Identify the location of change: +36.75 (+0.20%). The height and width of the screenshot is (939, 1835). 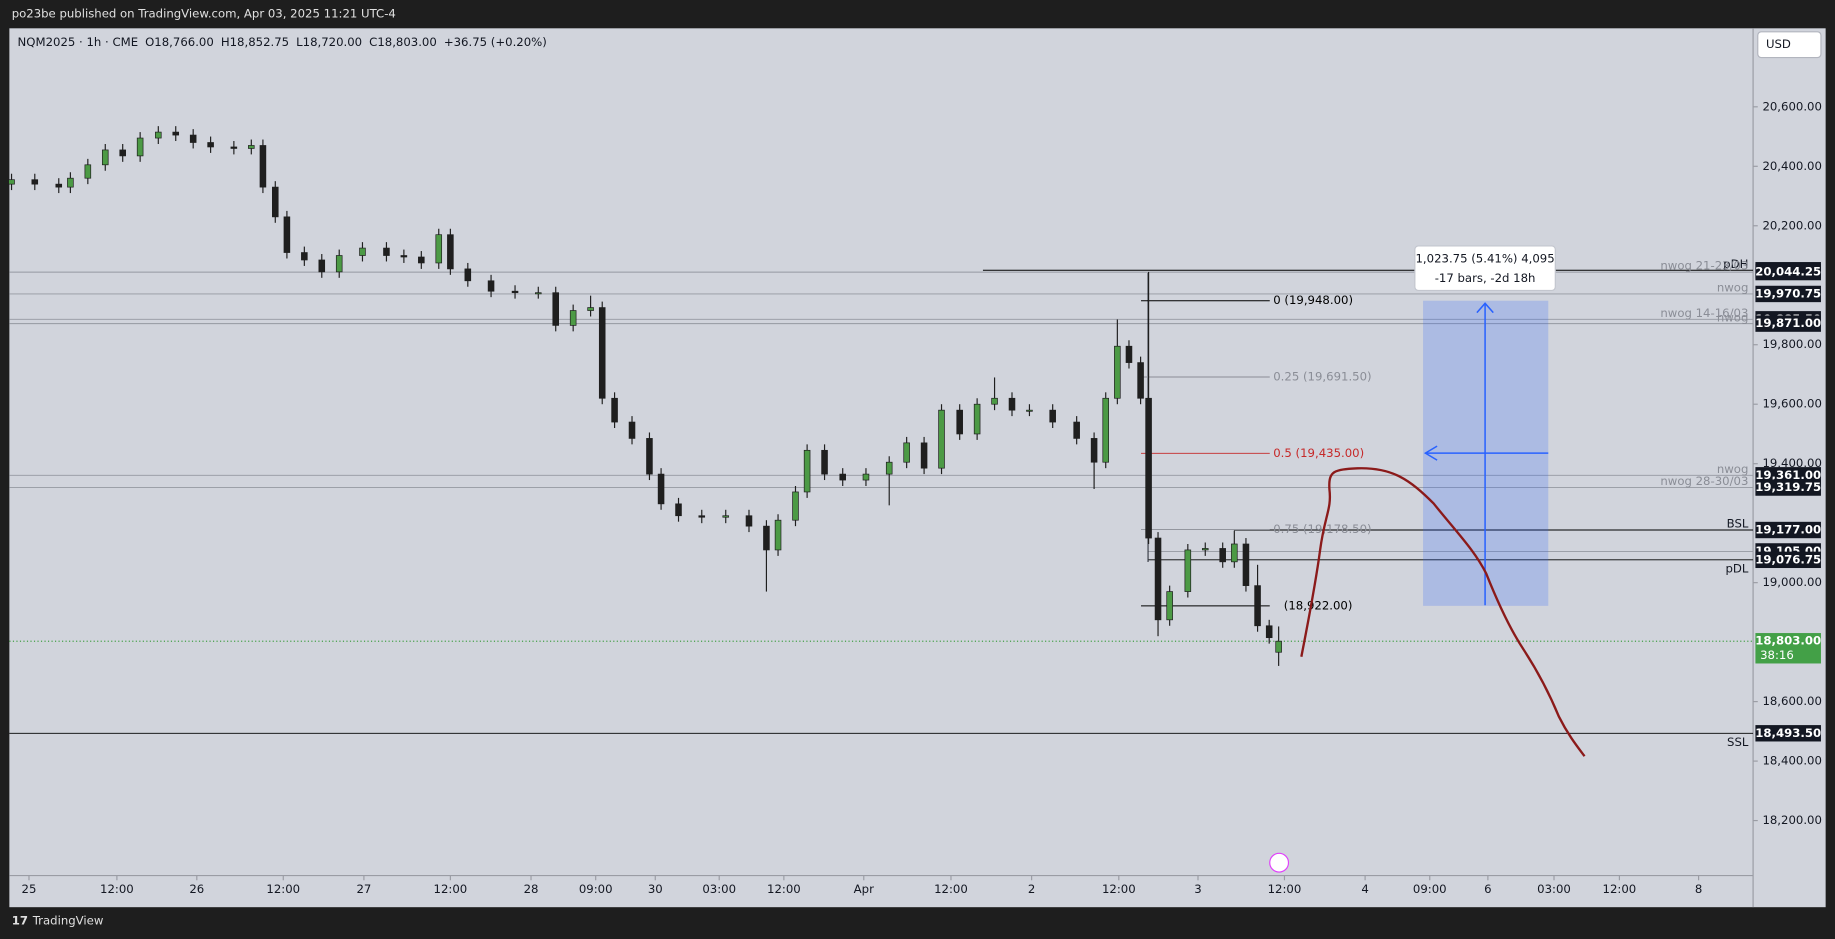
(495, 42).